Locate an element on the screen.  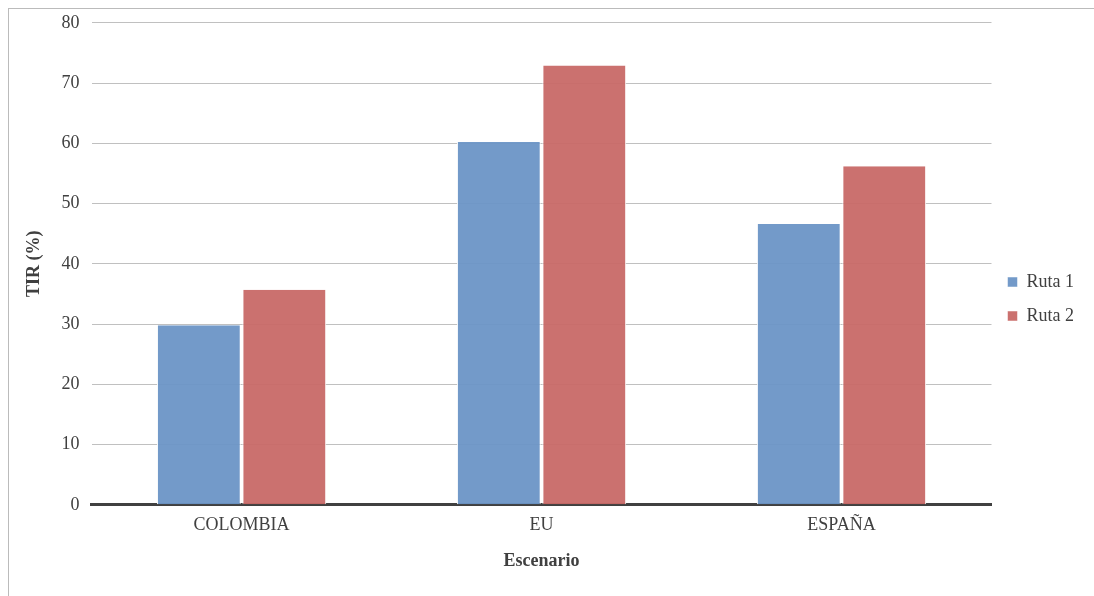
x-tick-label: COLOMBIA is located at coordinates (241, 524).